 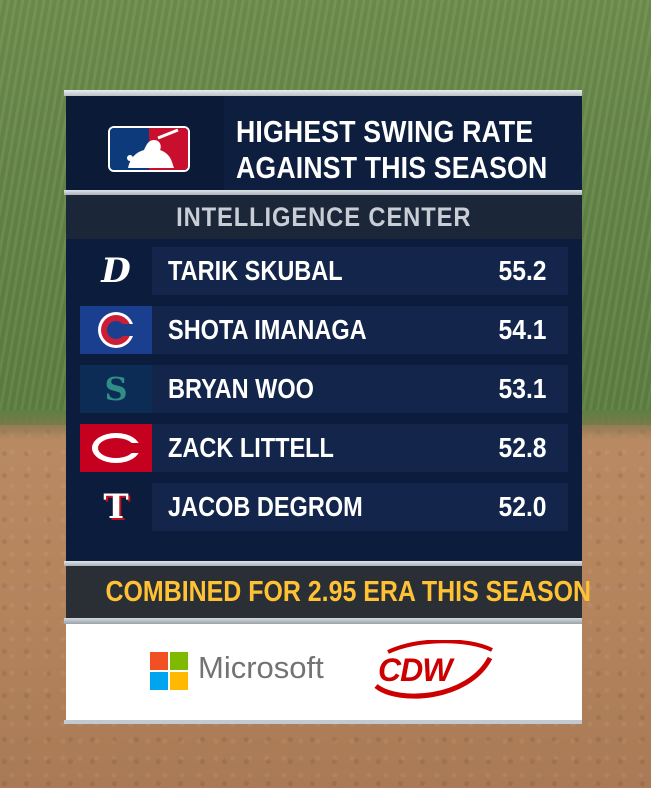 I want to click on leaderboard-row: ZACK LITTELL 52.8, so click(x=324, y=448).